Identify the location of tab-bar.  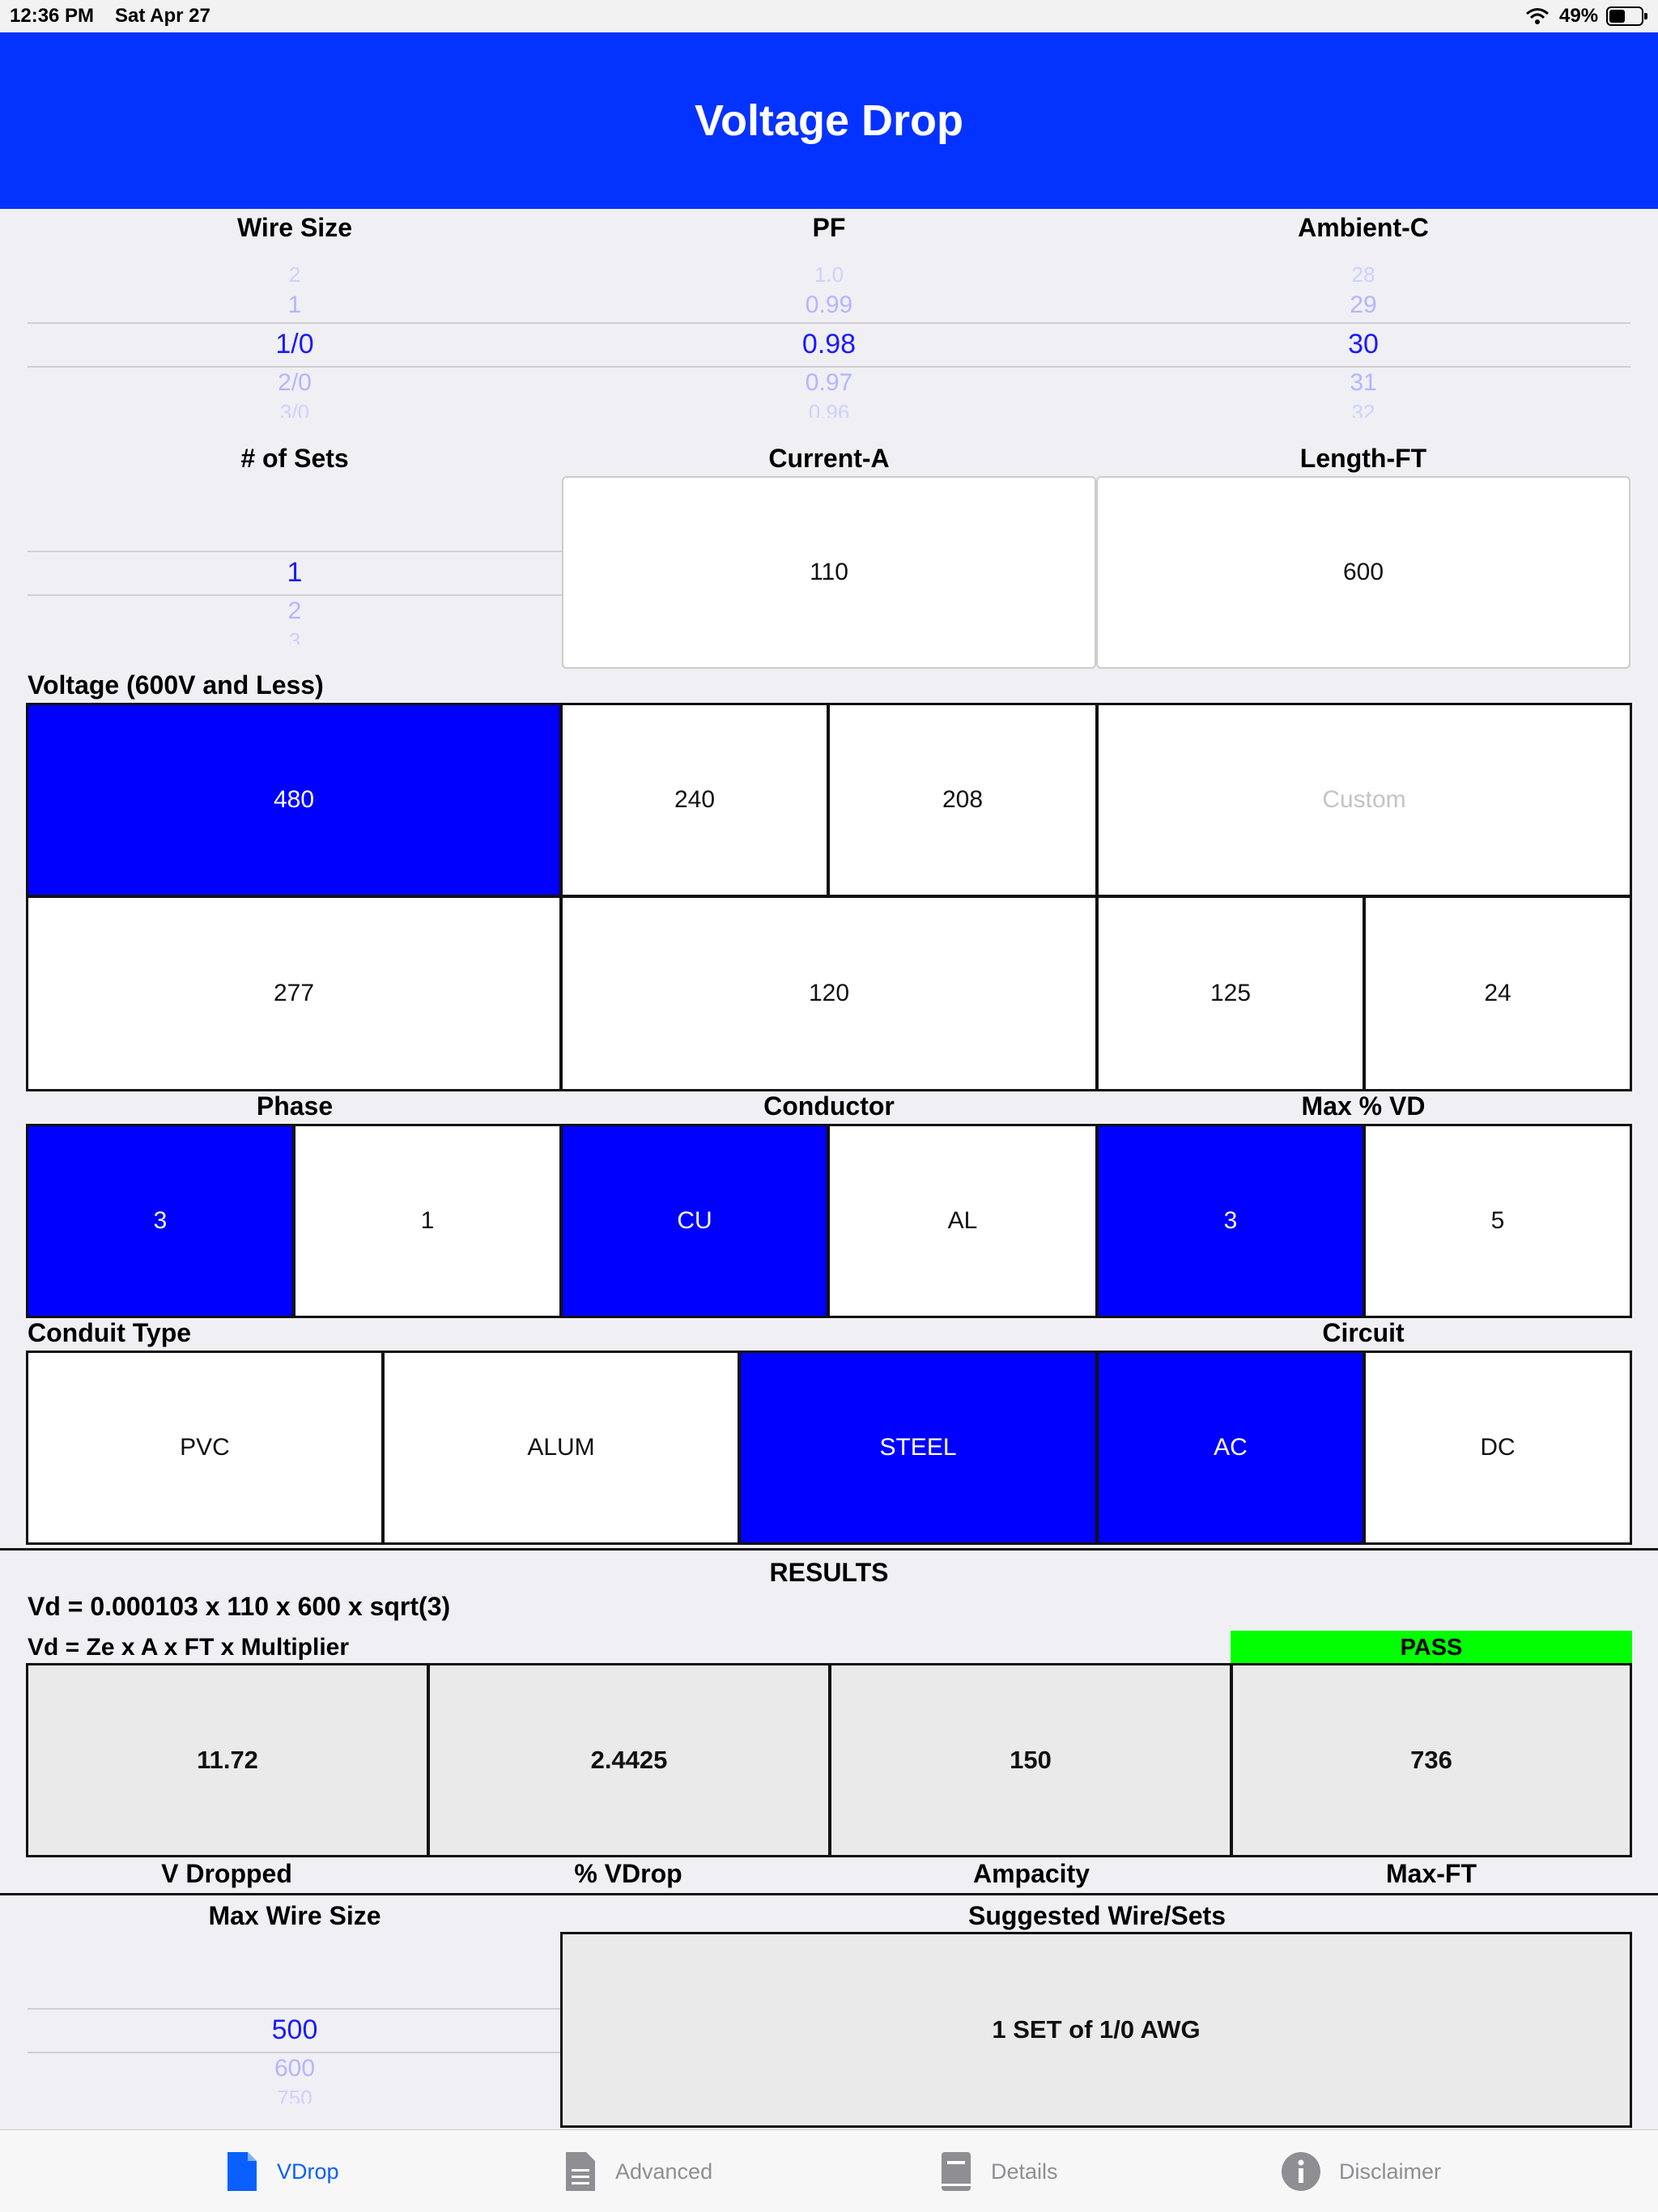
(829, 2170).